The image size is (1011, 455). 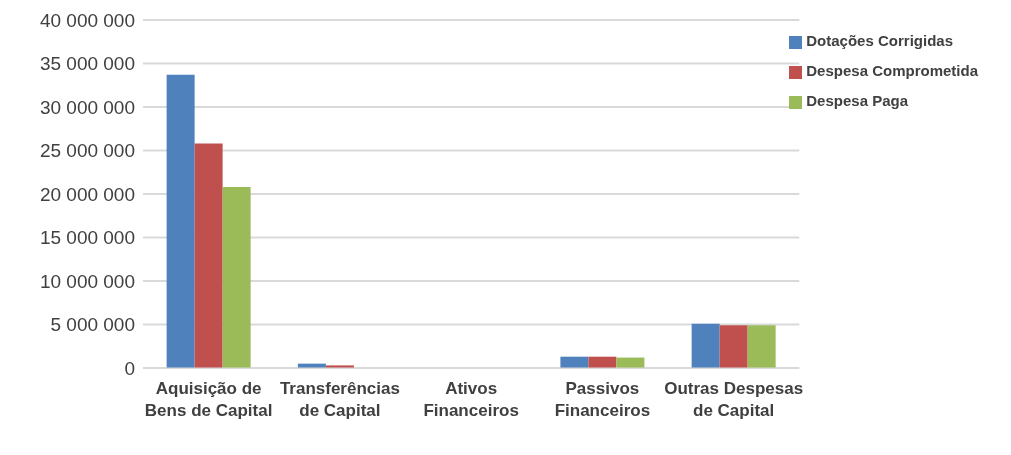 What do you see at coordinates (892, 70) in the screenshot?
I see `legend-label: Despesa Comprometida` at bounding box center [892, 70].